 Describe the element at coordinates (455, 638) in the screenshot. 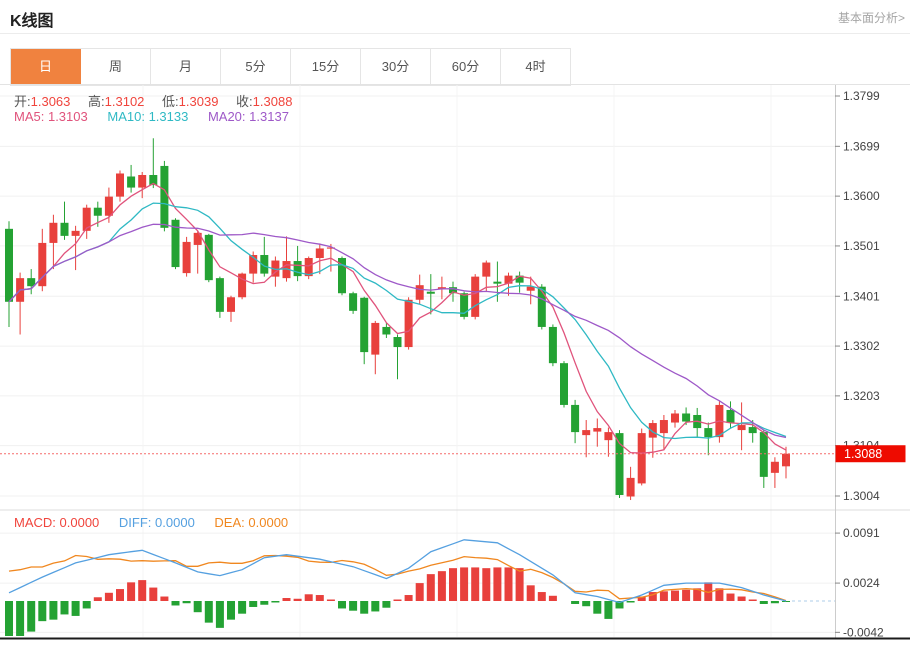

I see `chart-bottom-border` at that location.